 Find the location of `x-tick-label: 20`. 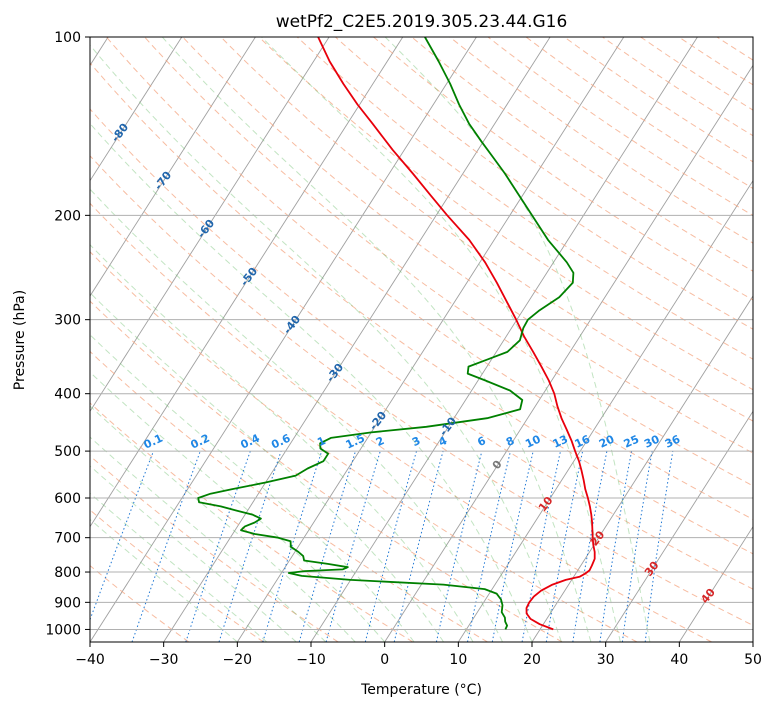

x-tick-label: 20 is located at coordinates (532, 660).